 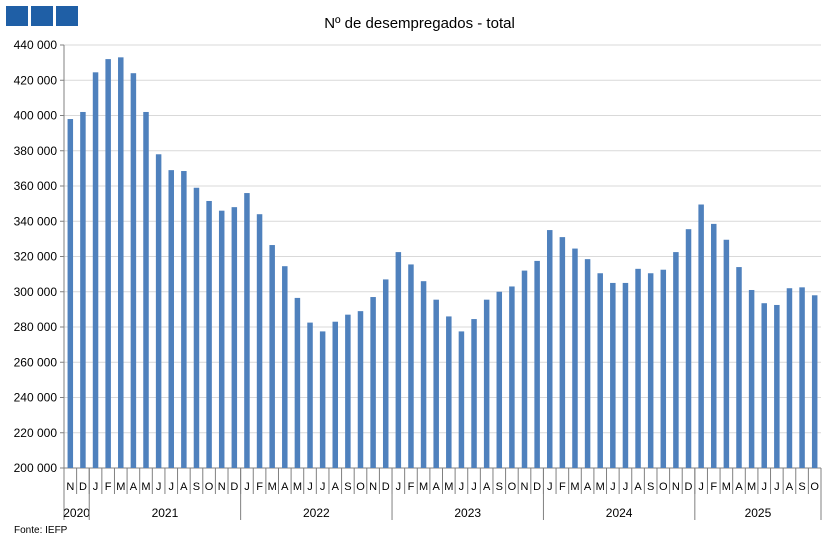 I want to click on y-tick-label: 280 000, so click(x=36, y=327).